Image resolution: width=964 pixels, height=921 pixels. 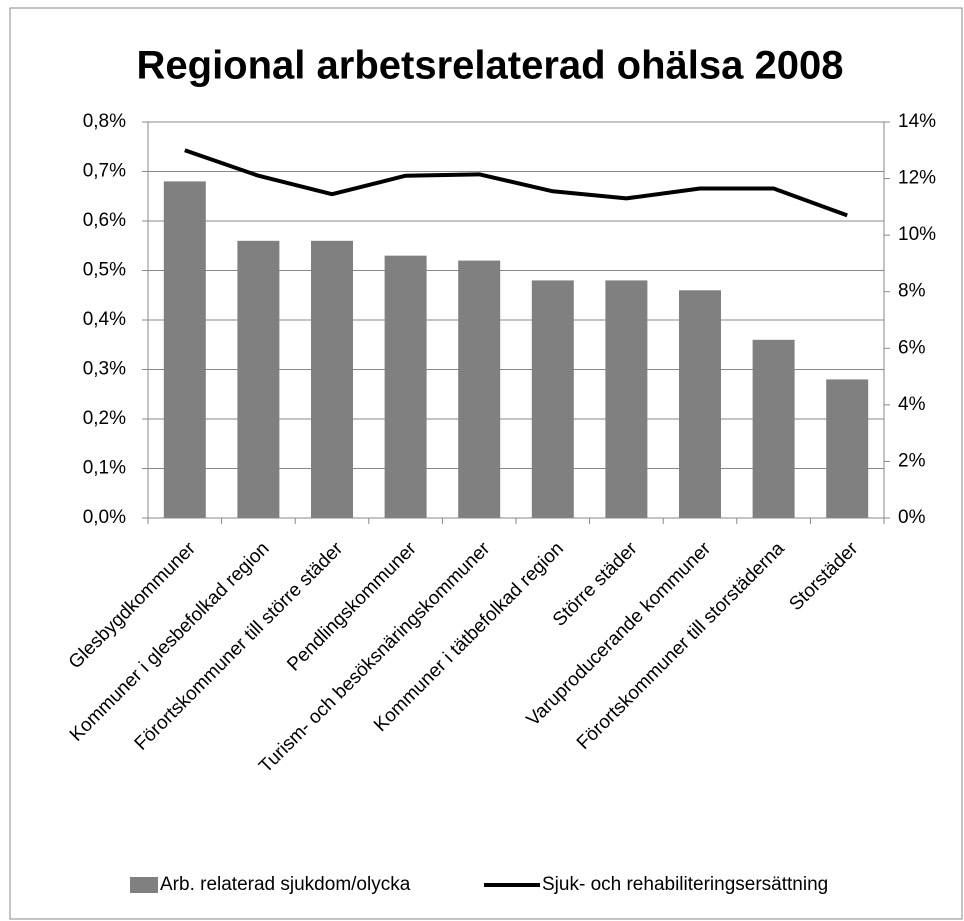 What do you see at coordinates (516, 183) in the screenshot?
I see `line` at bounding box center [516, 183].